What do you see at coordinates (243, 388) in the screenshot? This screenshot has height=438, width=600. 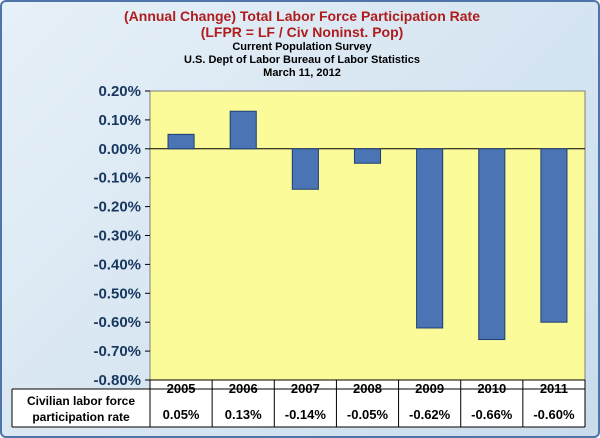 I see `category-label-2006: 2006` at bounding box center [243, 388].